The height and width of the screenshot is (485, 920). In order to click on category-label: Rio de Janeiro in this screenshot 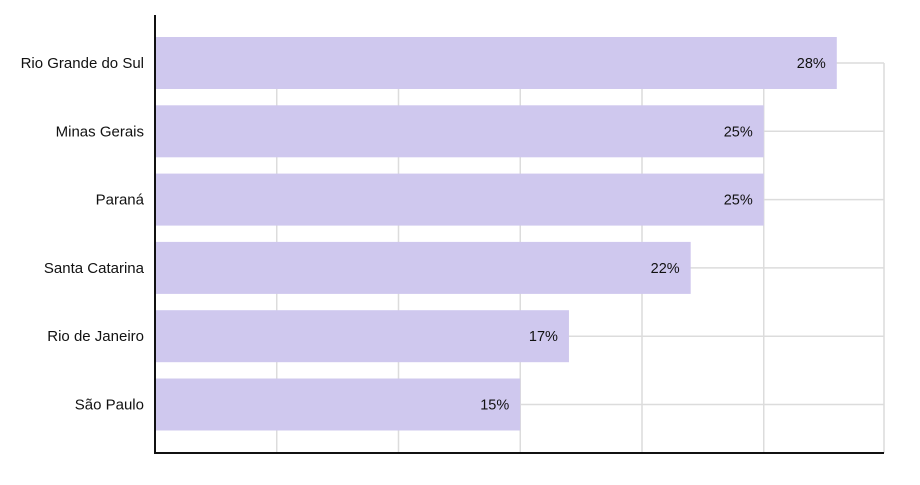, I will do `click(95, 336)`.